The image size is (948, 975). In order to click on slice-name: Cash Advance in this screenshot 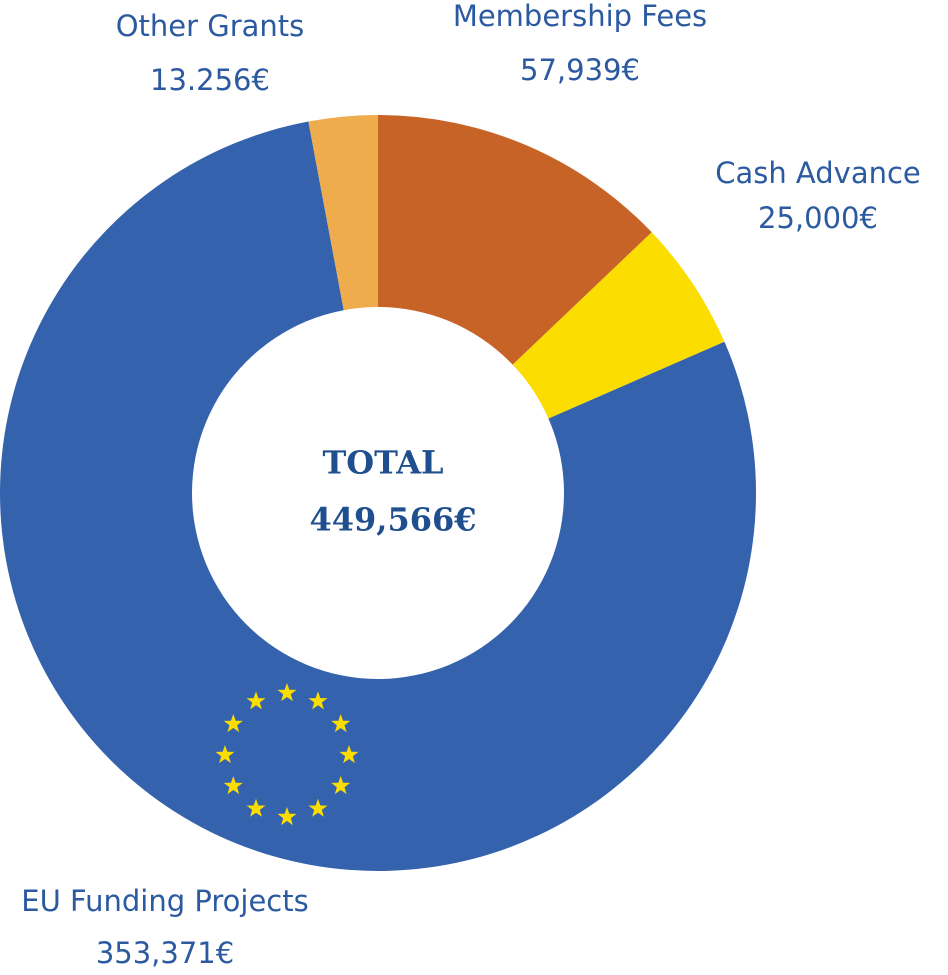, I will do `click(818, 173)`.